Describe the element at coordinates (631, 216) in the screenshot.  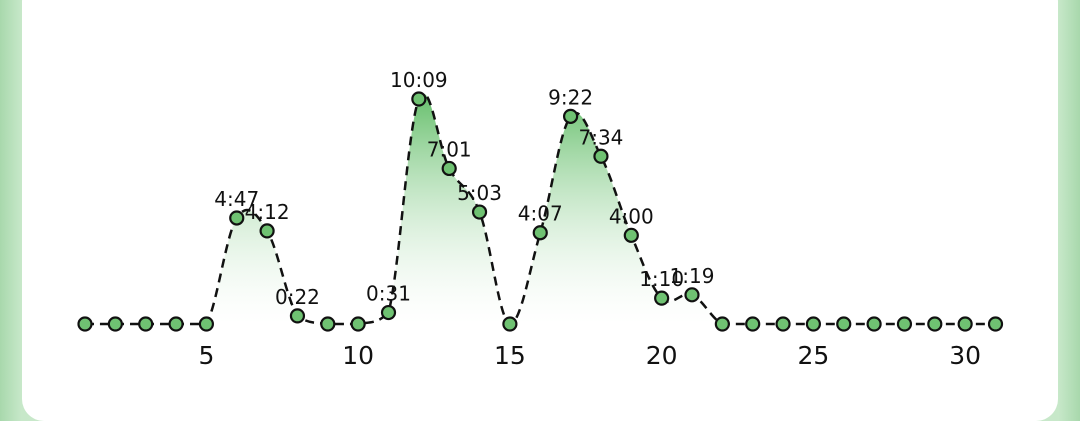
I see `data-label: 4:00` at that location.